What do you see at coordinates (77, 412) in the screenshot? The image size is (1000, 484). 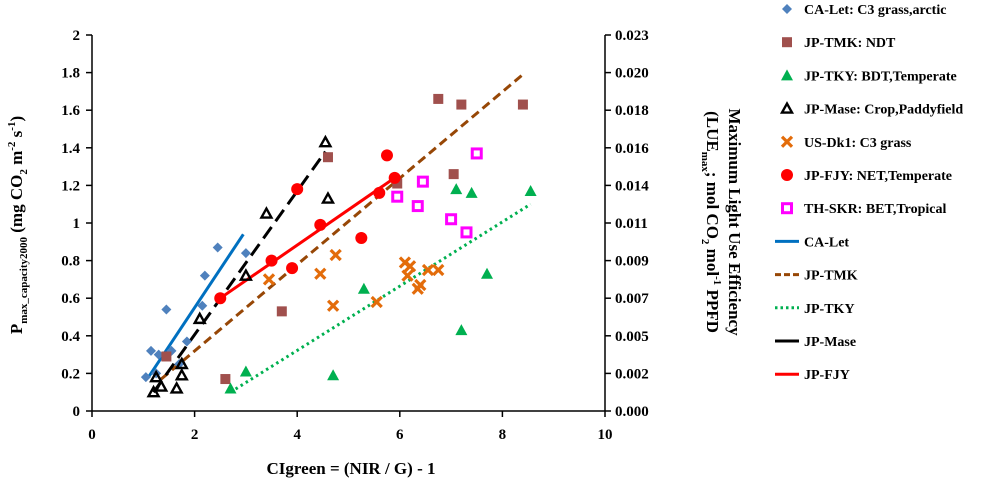 I see `y-tick-label: 0` at bounding box center [77, 412].